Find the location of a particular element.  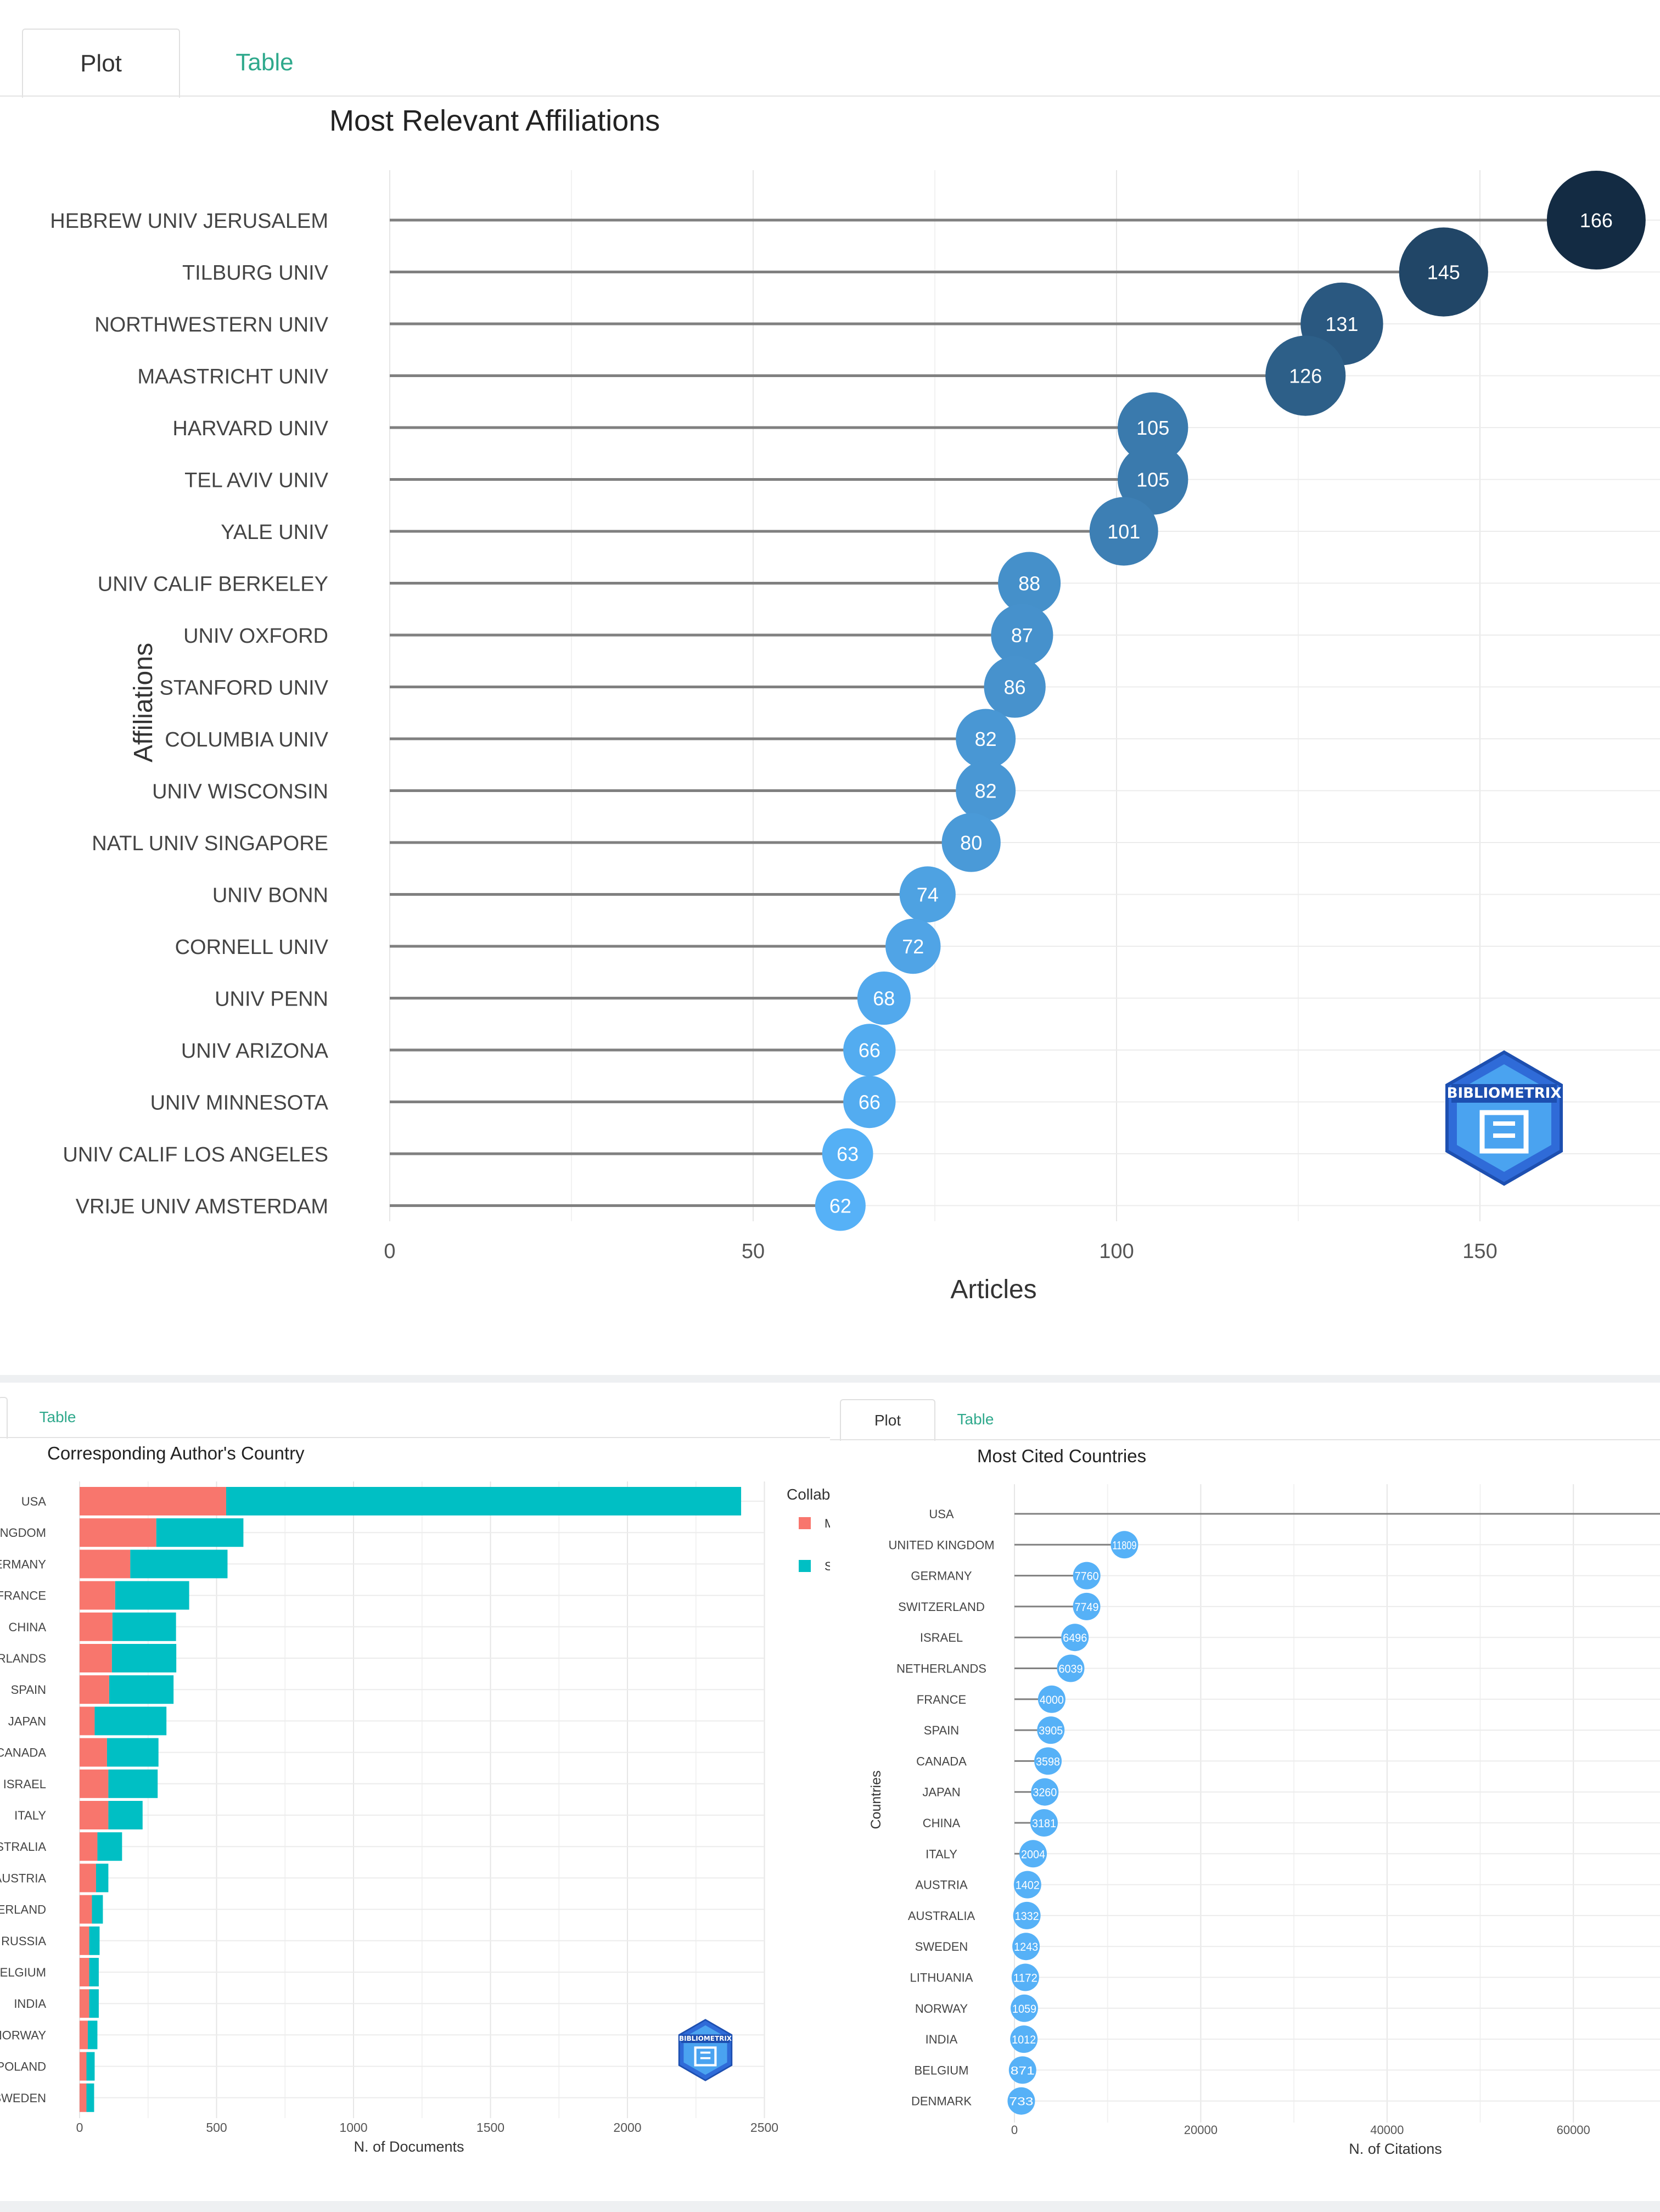

y-tick-label: HARVARD UNIV is located at coordinates (250, 428).